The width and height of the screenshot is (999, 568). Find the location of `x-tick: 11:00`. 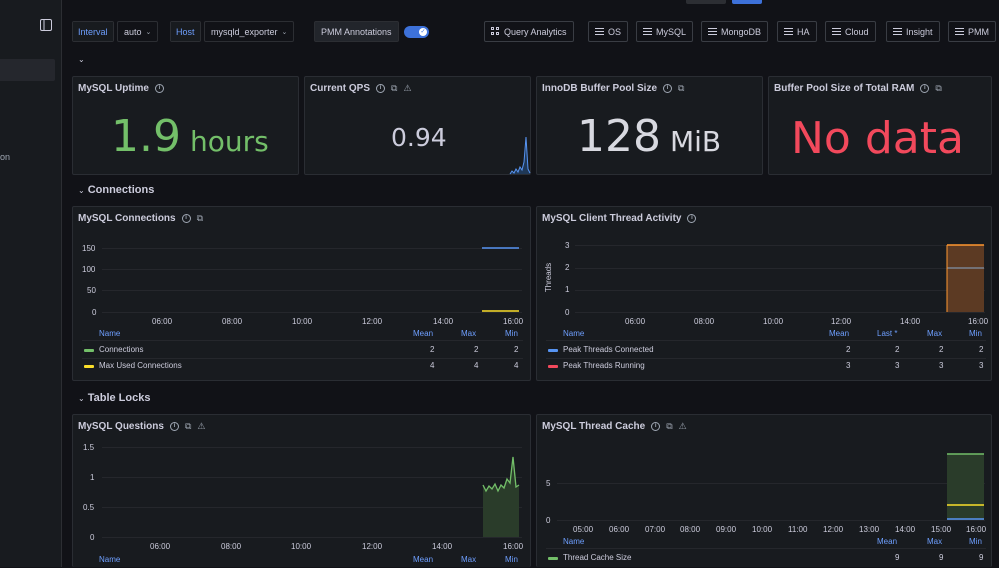

x-tick: 11:00 is located at coordinates (798, 529).